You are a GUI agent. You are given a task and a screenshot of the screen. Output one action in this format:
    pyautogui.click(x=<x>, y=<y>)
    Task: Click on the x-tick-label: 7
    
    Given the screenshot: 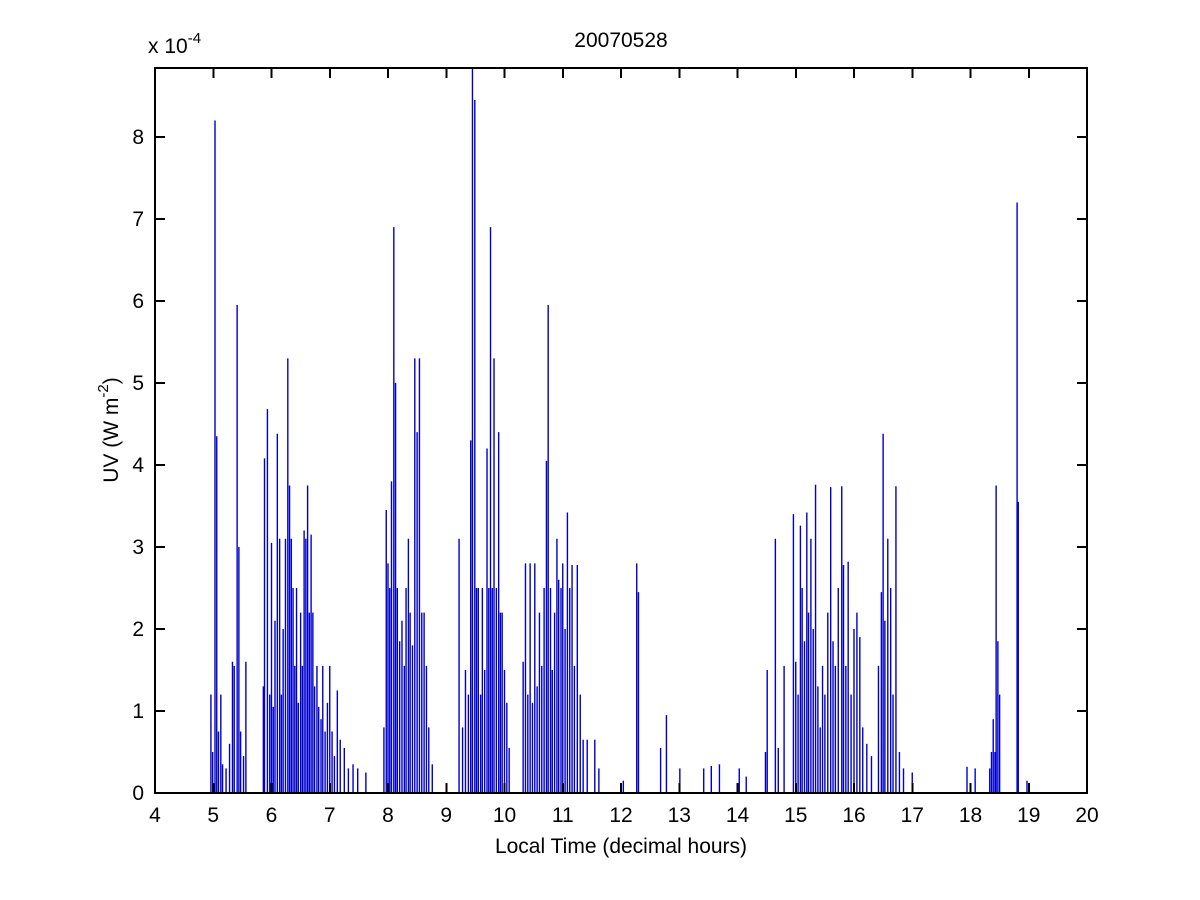 What is the action you would take?
    pyautogui.click(x=330, y=815)
    